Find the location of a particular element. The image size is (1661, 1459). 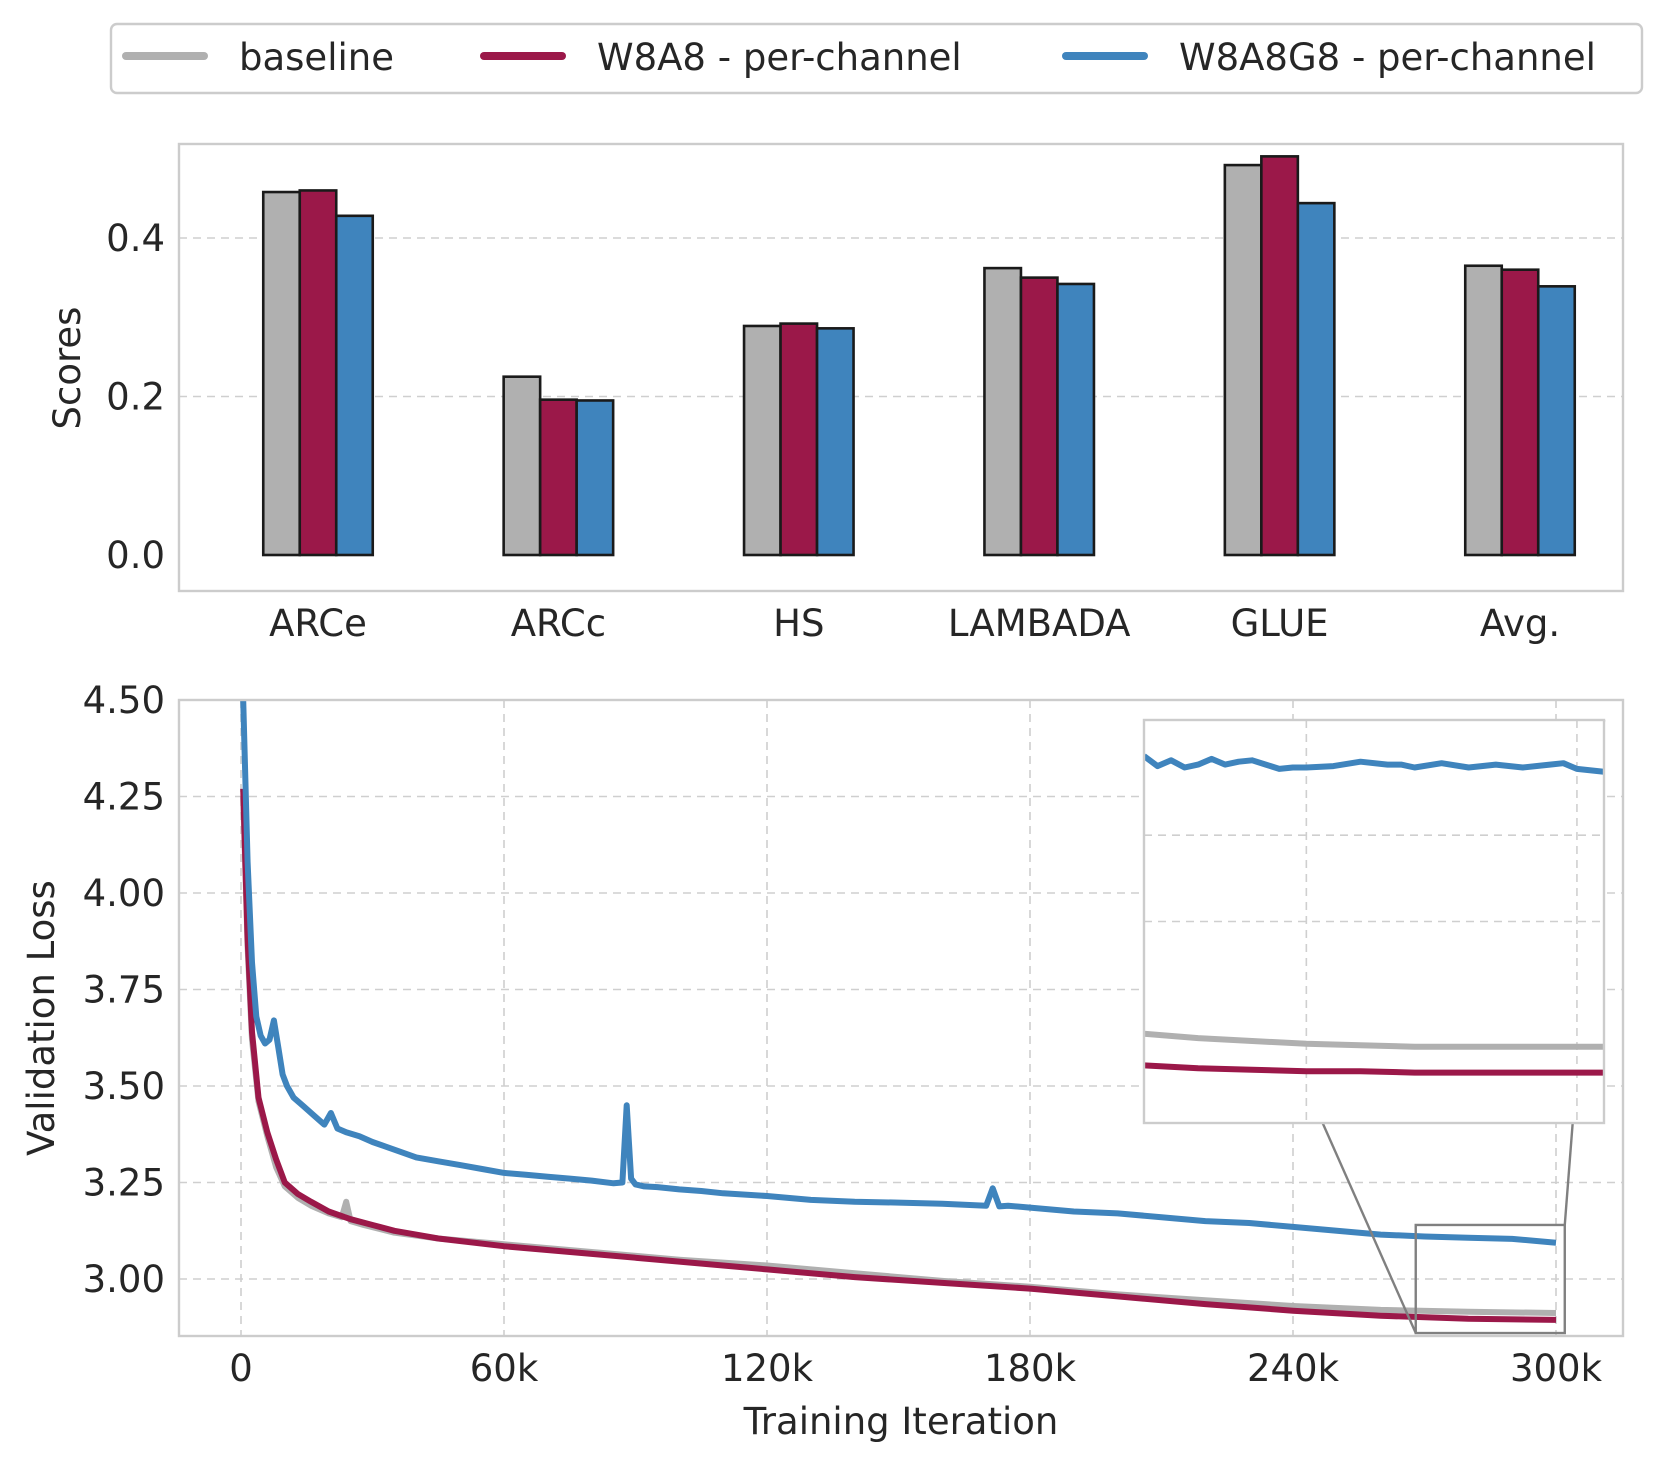

line-x-tick-label: 240k is located at coordinates (1293, 1368).